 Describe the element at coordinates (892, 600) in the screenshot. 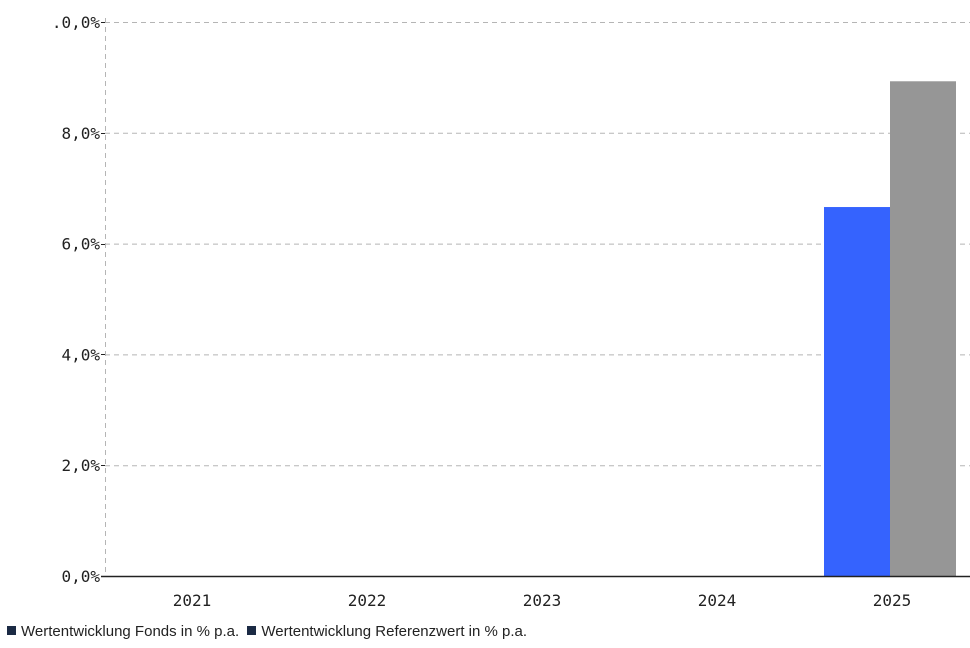

I see `x-tick-label: 2025` at that location.